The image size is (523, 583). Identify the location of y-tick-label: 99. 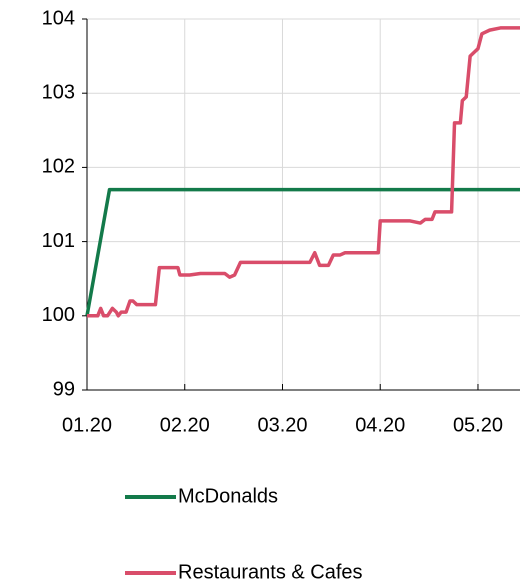
(64, 389).